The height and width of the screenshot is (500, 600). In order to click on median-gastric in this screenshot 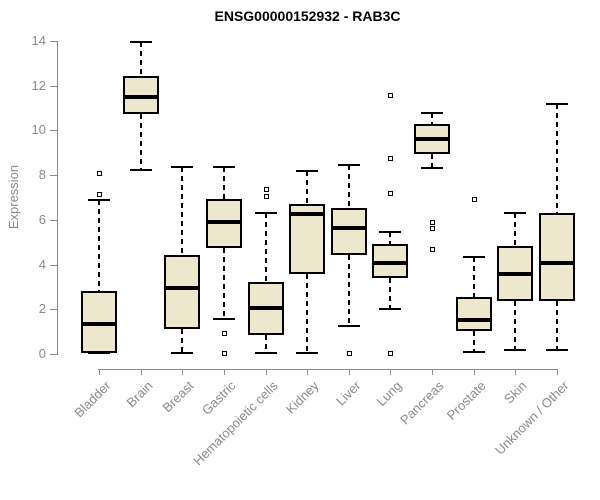, I will do `click(224, 222)`.